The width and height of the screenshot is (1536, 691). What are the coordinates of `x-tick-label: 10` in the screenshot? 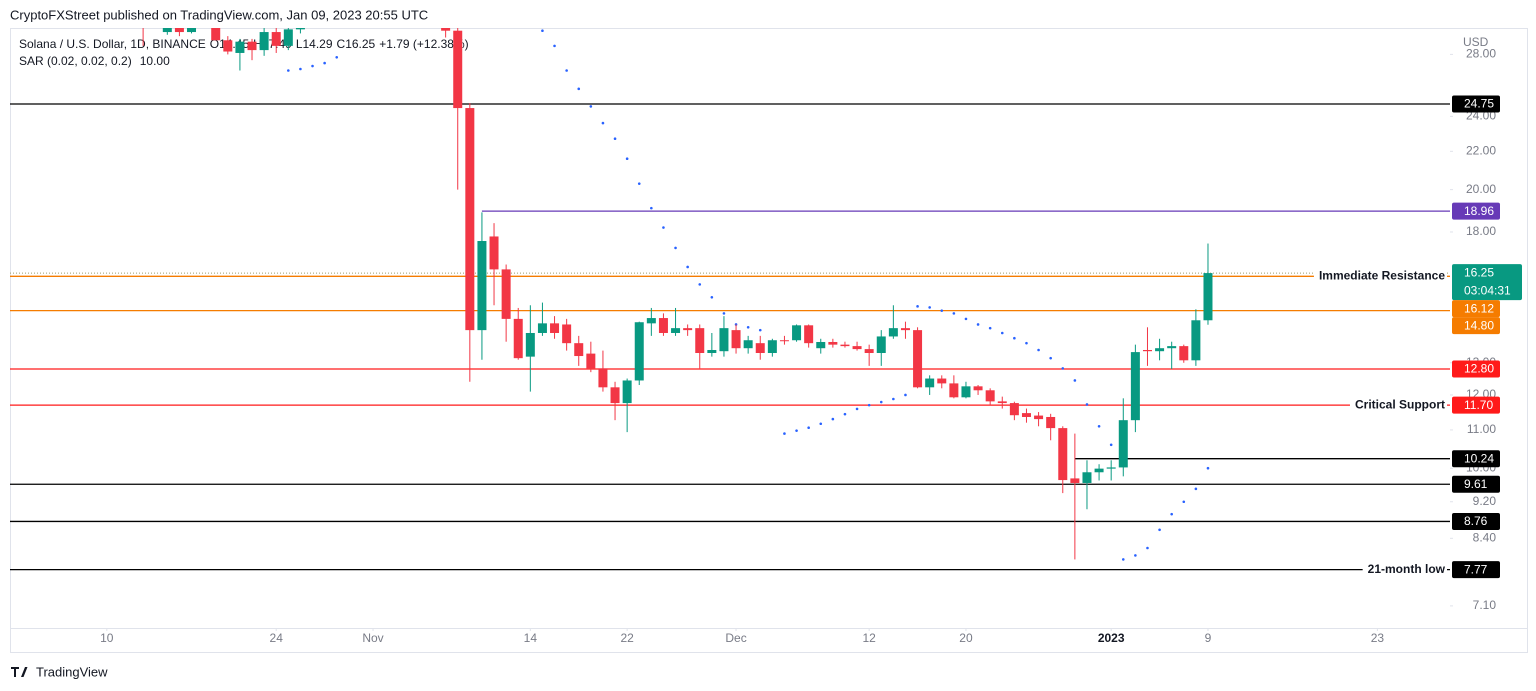 It's located at (107, 638).